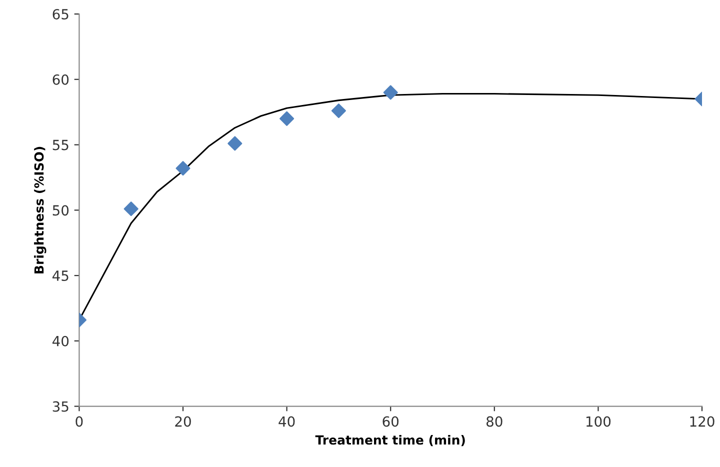 Image resolution: width=720 pixels, height=467 pixels. I want to click on y-tick-label: 60, so click(60, 79).